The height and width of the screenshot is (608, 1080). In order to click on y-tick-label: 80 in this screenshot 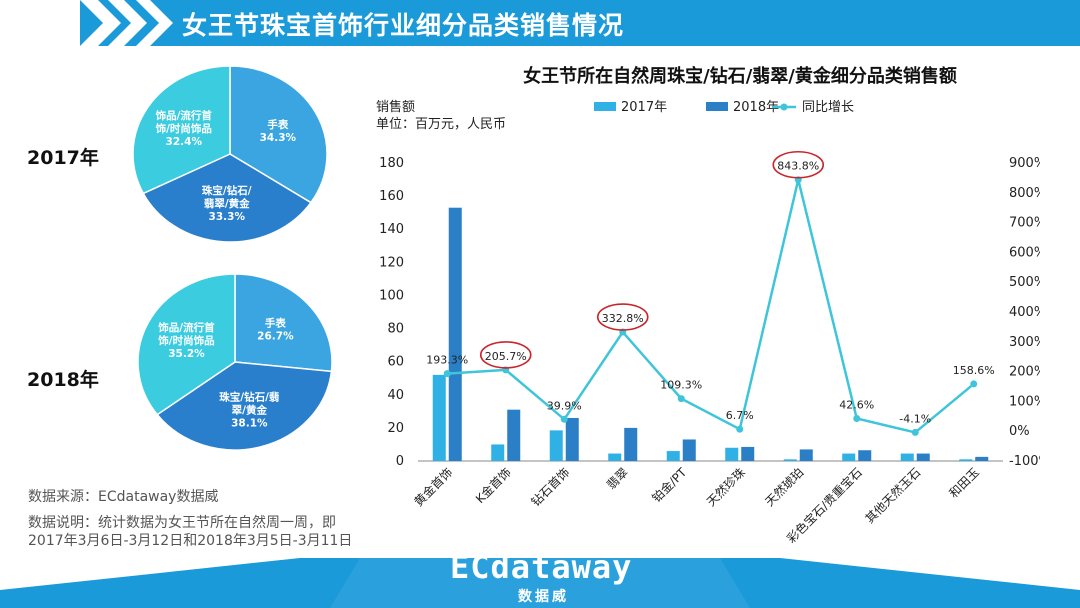, I will do `click(395, 329)`.